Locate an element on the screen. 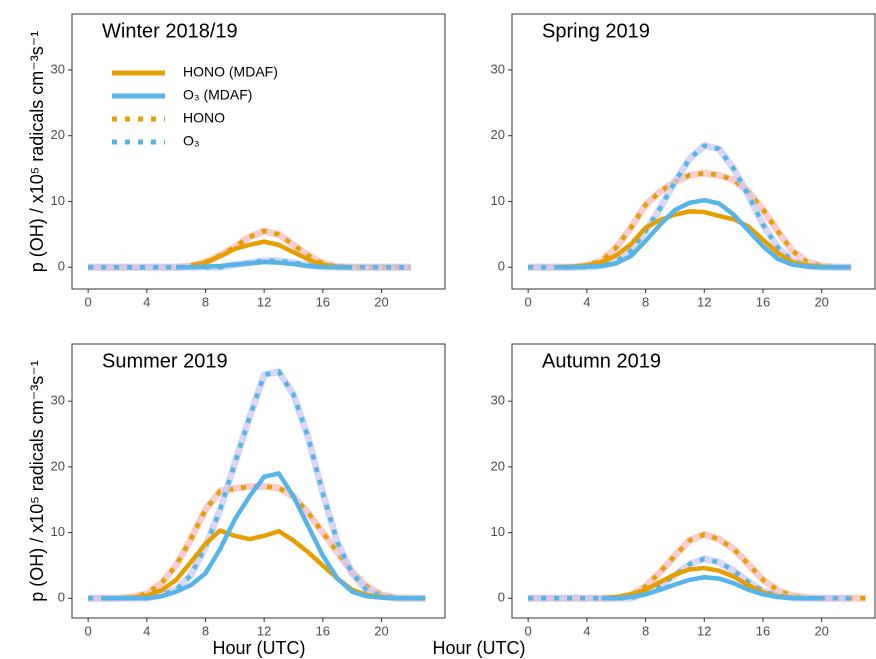 This screenshot has width=876, height=659. panel-title: Winter 2018/19 is located at coordinates (170, 31).